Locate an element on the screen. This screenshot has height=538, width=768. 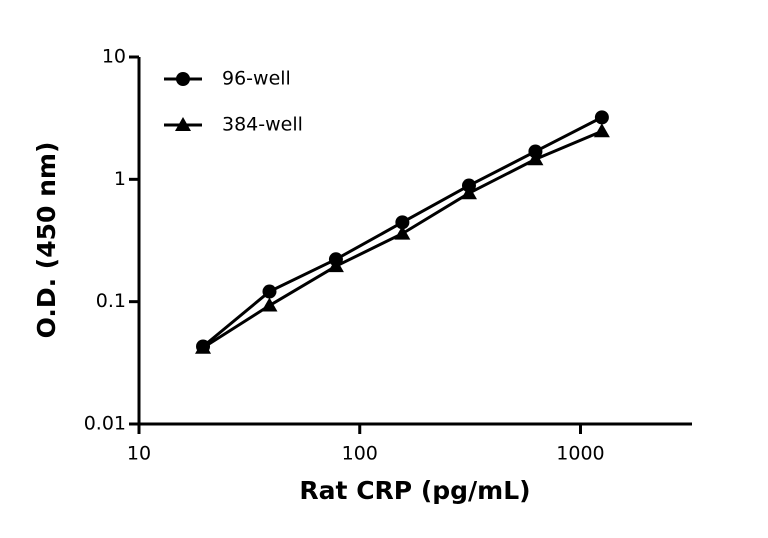
x-tick-label: 1000 is located at coordinates (580, 454).